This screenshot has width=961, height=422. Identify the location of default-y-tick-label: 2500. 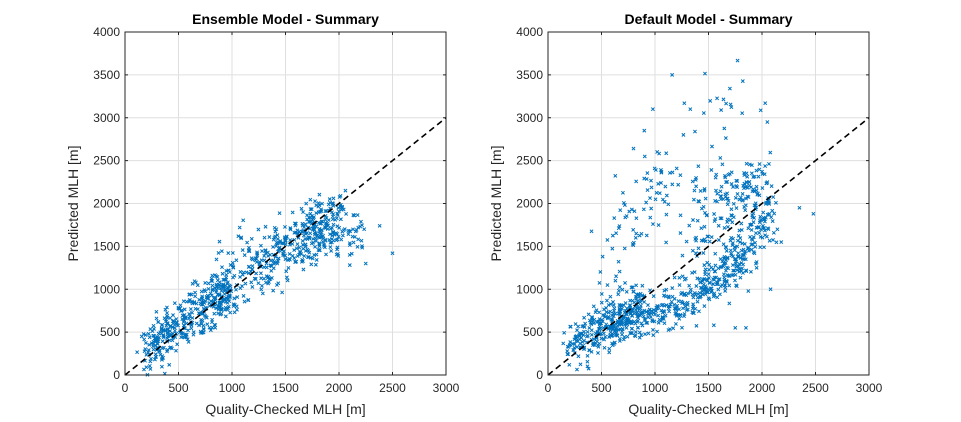
(529, 161).